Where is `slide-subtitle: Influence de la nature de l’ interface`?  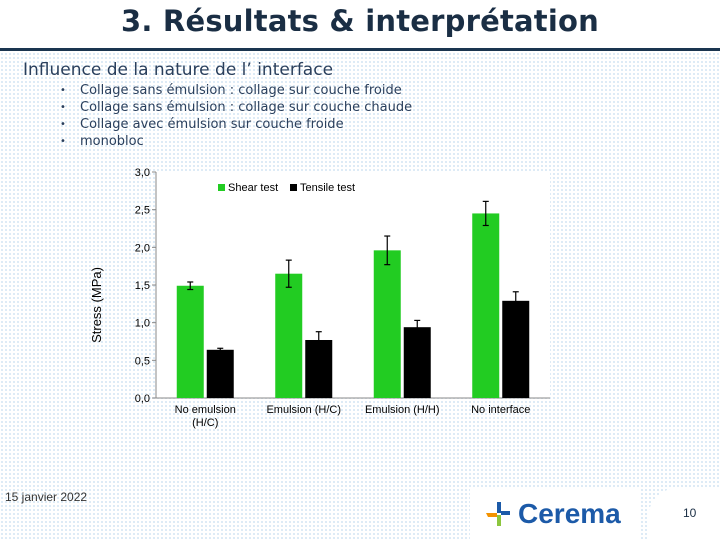
slide-subtitle: Influence de la nature de l’ interface is located at coordinates (178, 70).